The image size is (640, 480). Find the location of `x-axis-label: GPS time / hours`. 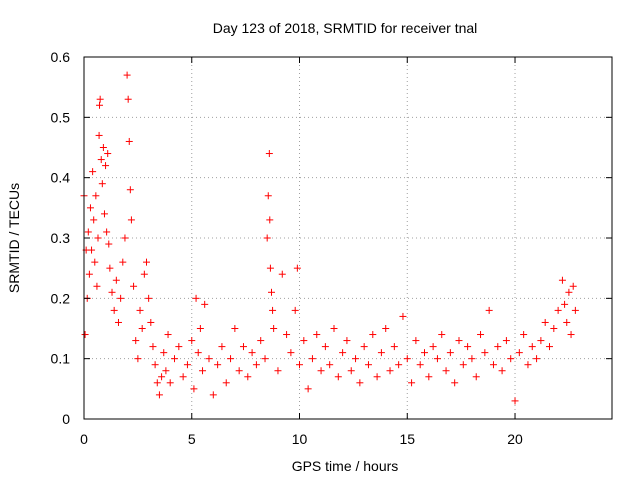

x-axis-label: GPS time / hours is located at coordinates (345, 466).